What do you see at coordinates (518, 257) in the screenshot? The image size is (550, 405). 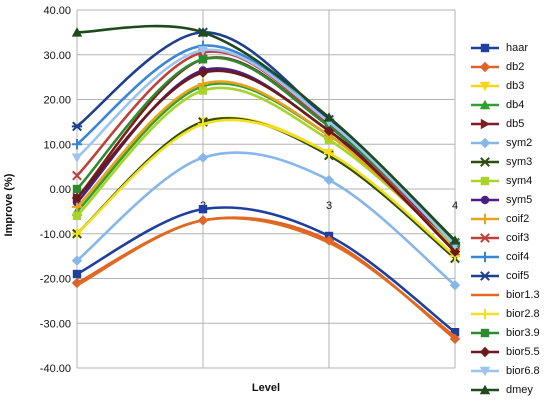 I see `legend-label-coif4: coif4` at bounding box center [518, 257].